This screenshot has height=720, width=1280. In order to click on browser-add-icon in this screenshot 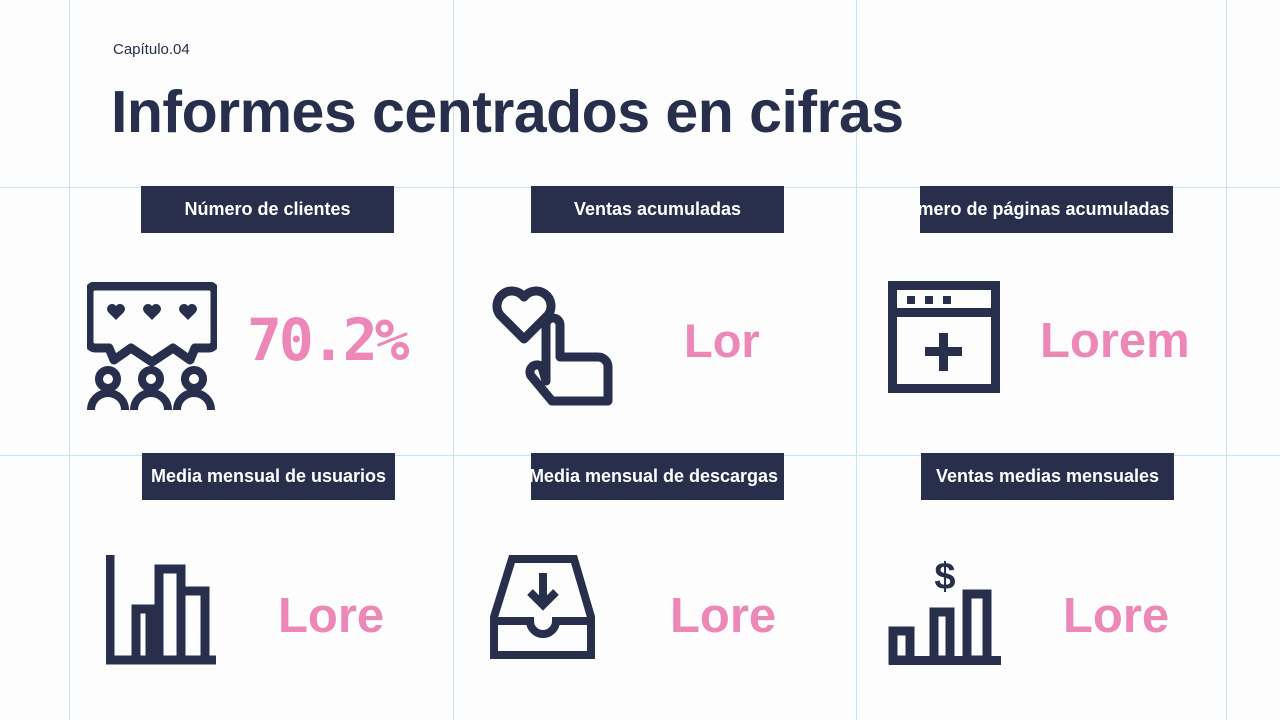, I will do `click(945, 338)`.